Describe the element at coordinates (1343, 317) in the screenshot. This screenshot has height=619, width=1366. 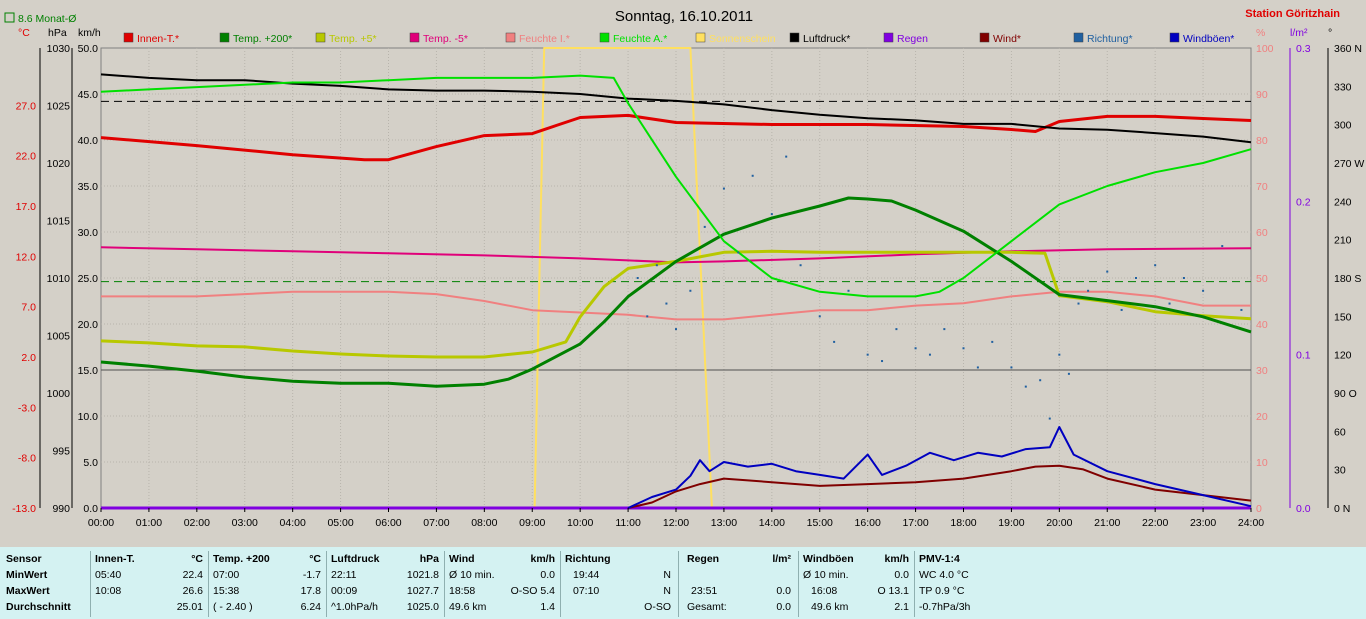
I see `dir-tick-label: 150` at that location.